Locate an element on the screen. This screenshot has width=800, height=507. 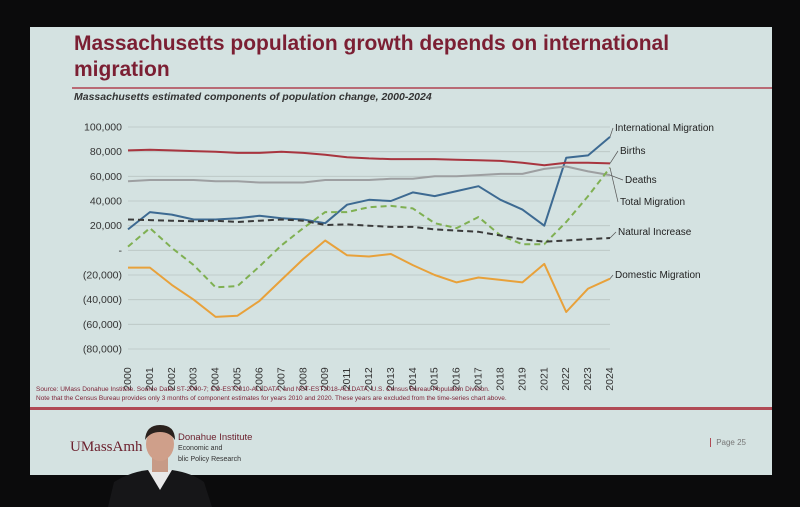
x-tick-label: 2015 is located at coordinates (435, 379).